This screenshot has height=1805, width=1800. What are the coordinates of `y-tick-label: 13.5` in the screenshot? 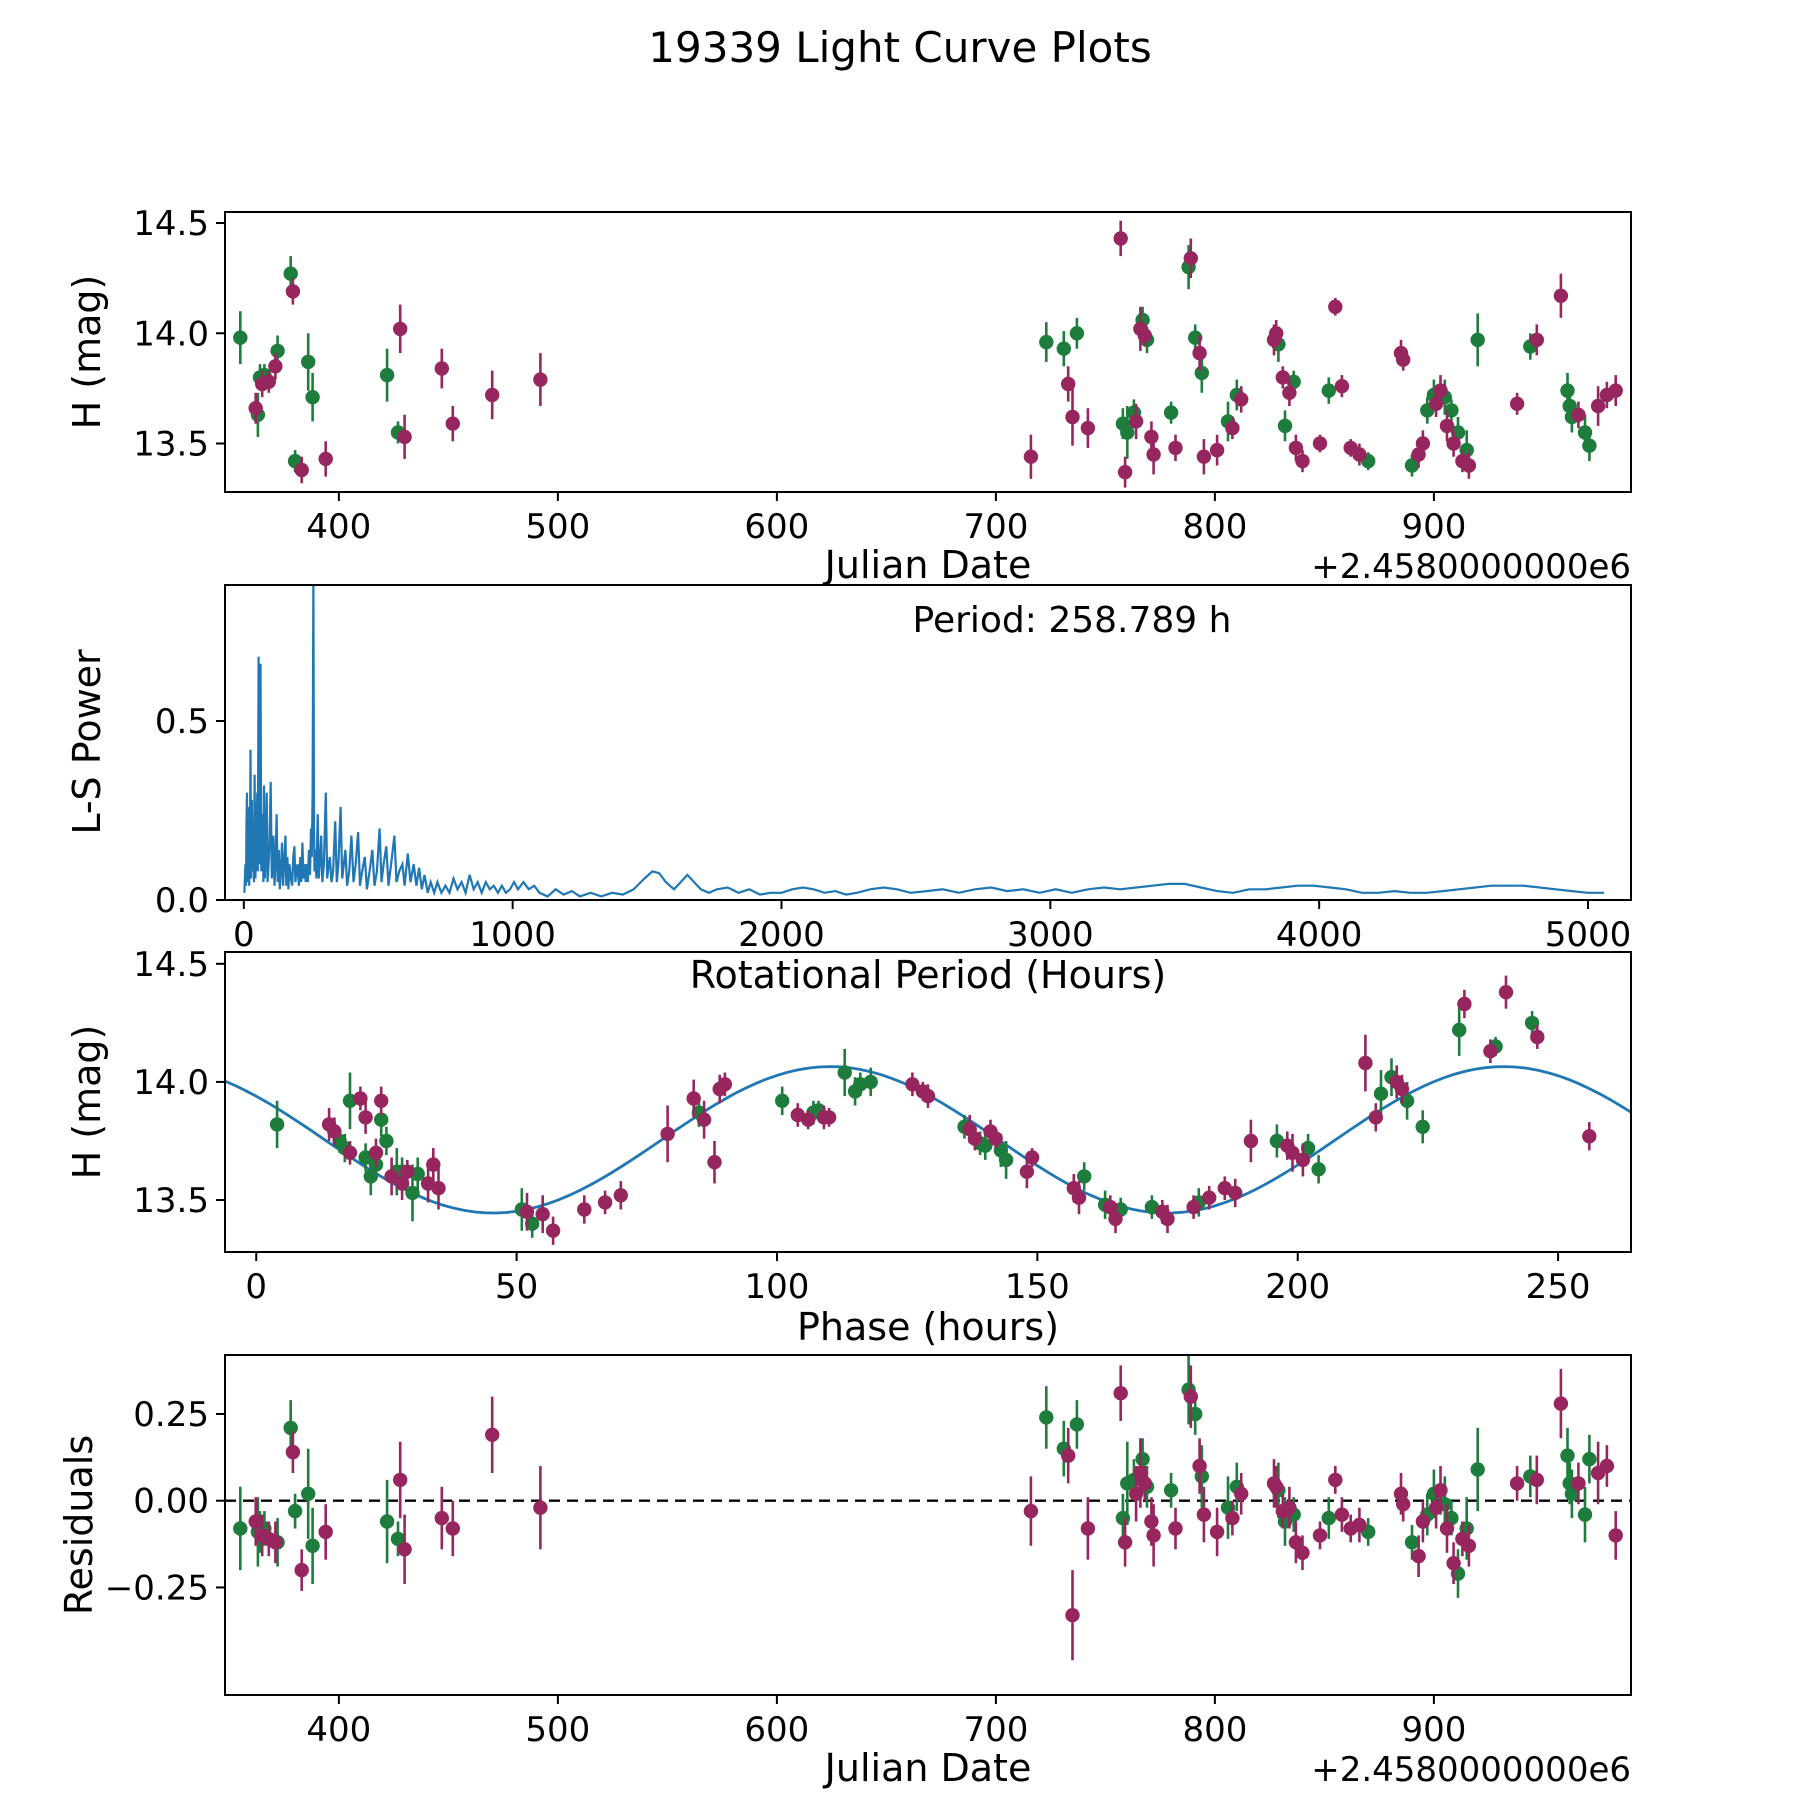 It's located at (171, 444).